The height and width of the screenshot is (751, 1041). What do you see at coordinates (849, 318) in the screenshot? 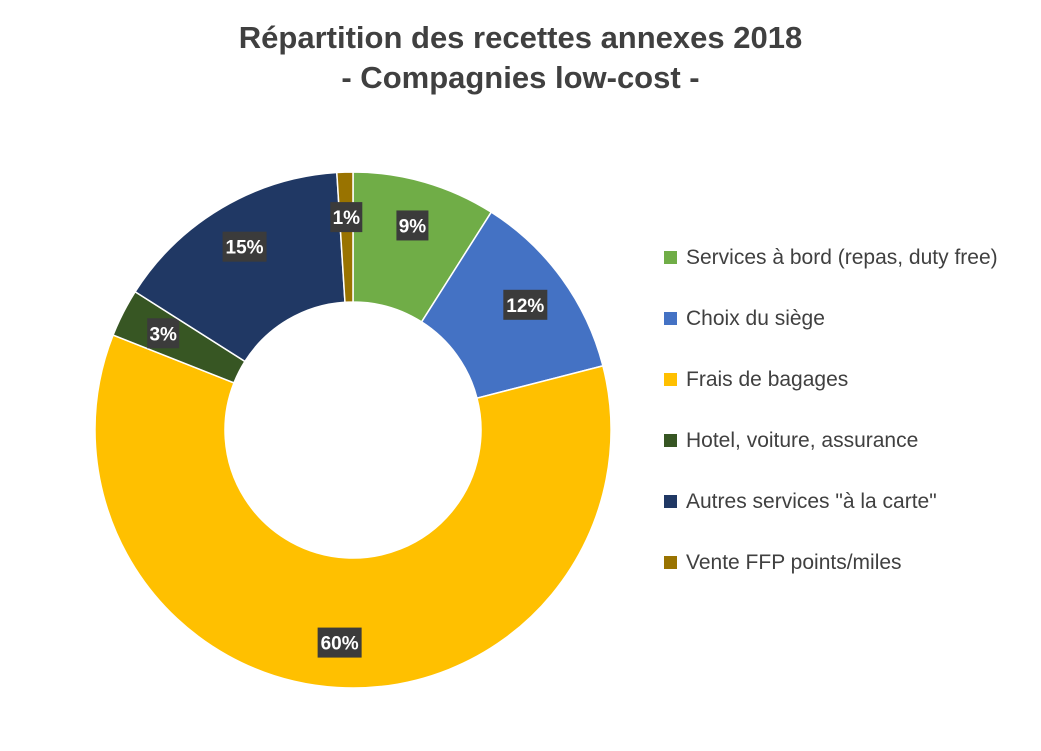
I see `legend-item-choix-du-siege: Choix du siège` at bounding box center [849, 318].